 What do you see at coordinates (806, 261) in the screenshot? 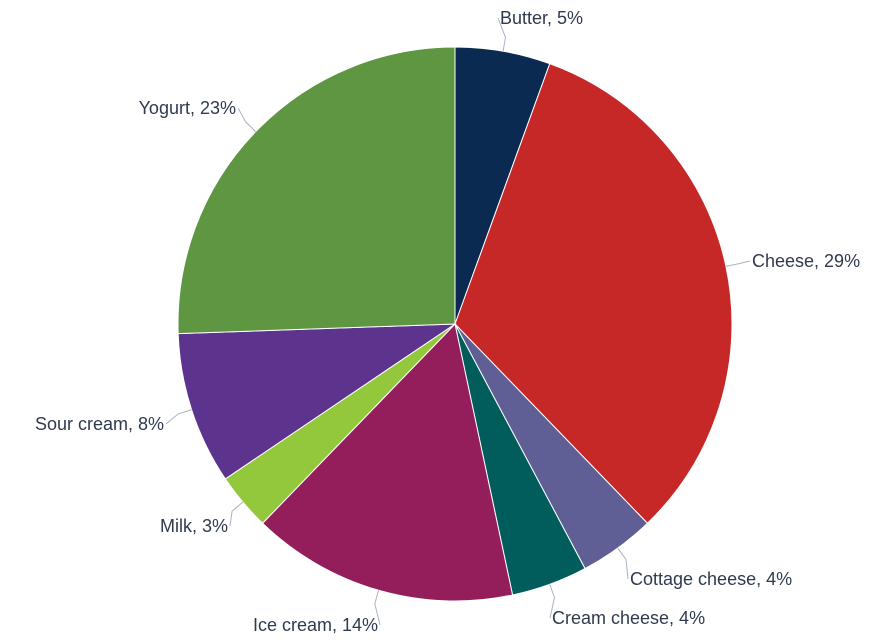
I see `slice-label-cheese: Cheese, 29%` at bounding box center [806, 261].